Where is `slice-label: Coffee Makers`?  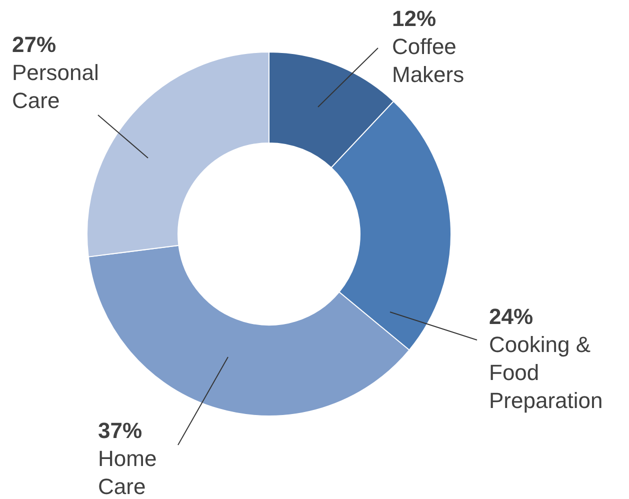
slice-label: Coffee Makers is located at coordinates (428, 60).